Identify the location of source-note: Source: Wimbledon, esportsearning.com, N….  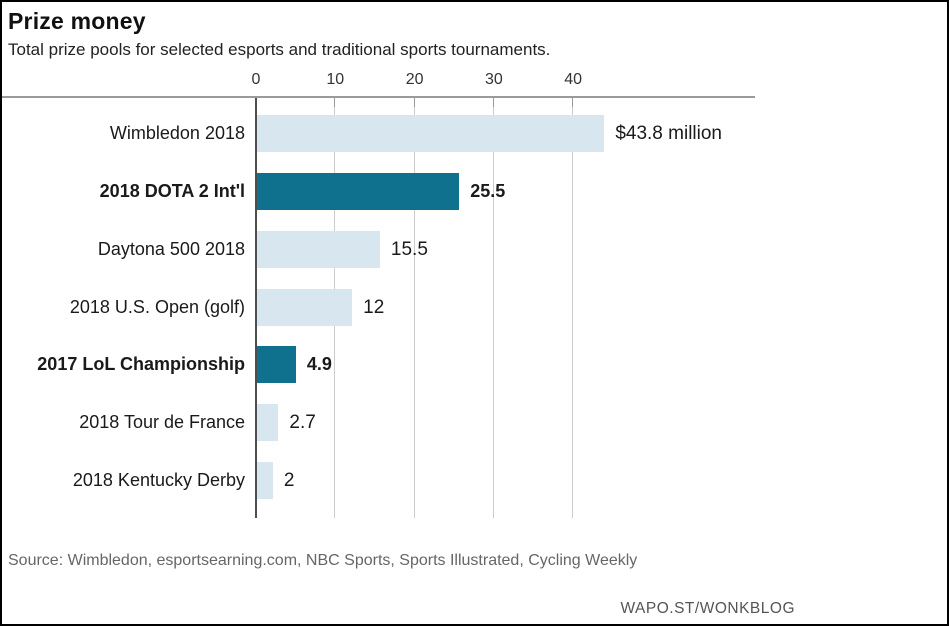
(323, 560).